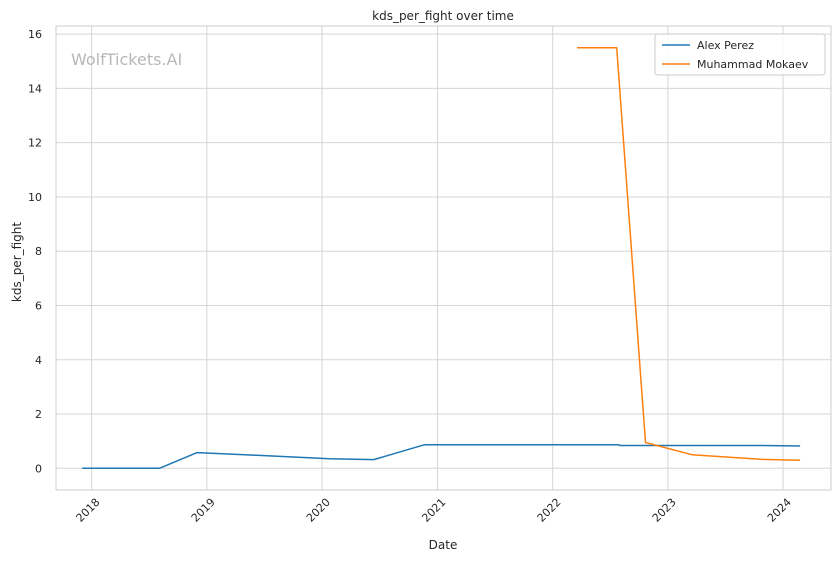  I want to click on x-tick-label: 2018, so click(88, 510).